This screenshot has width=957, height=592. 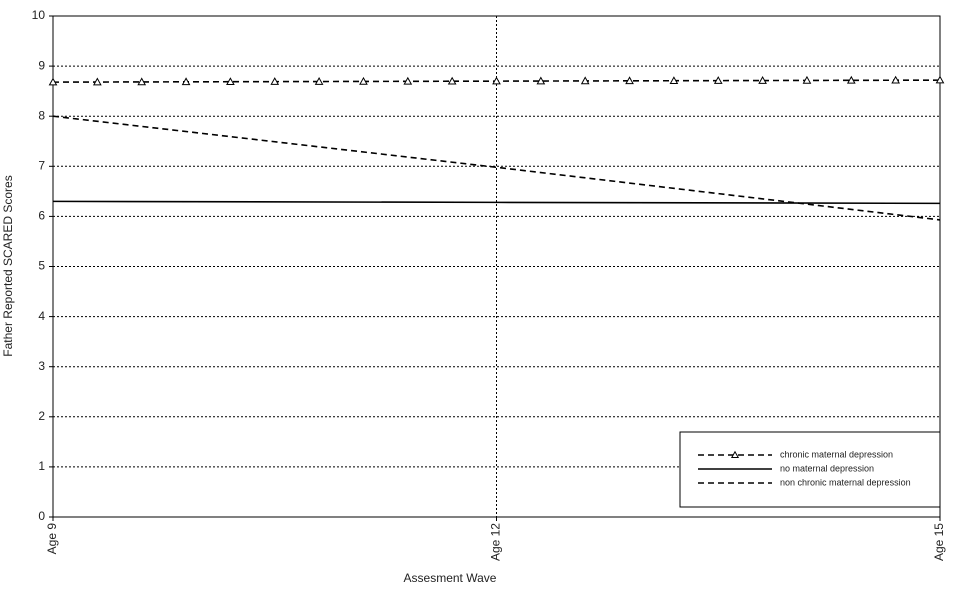 I want to click on y-axis-title: Father Reported SCARED Scores, so click(x=8, y=265).